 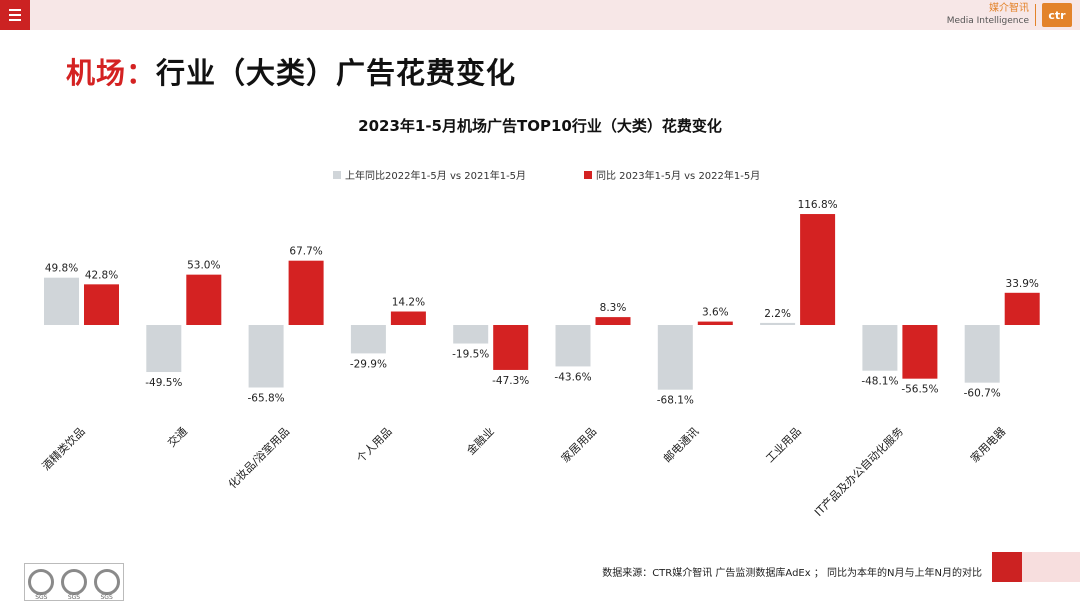 I want to click on data-label-curr-8: -56.5%, so click(x=919, y=390).